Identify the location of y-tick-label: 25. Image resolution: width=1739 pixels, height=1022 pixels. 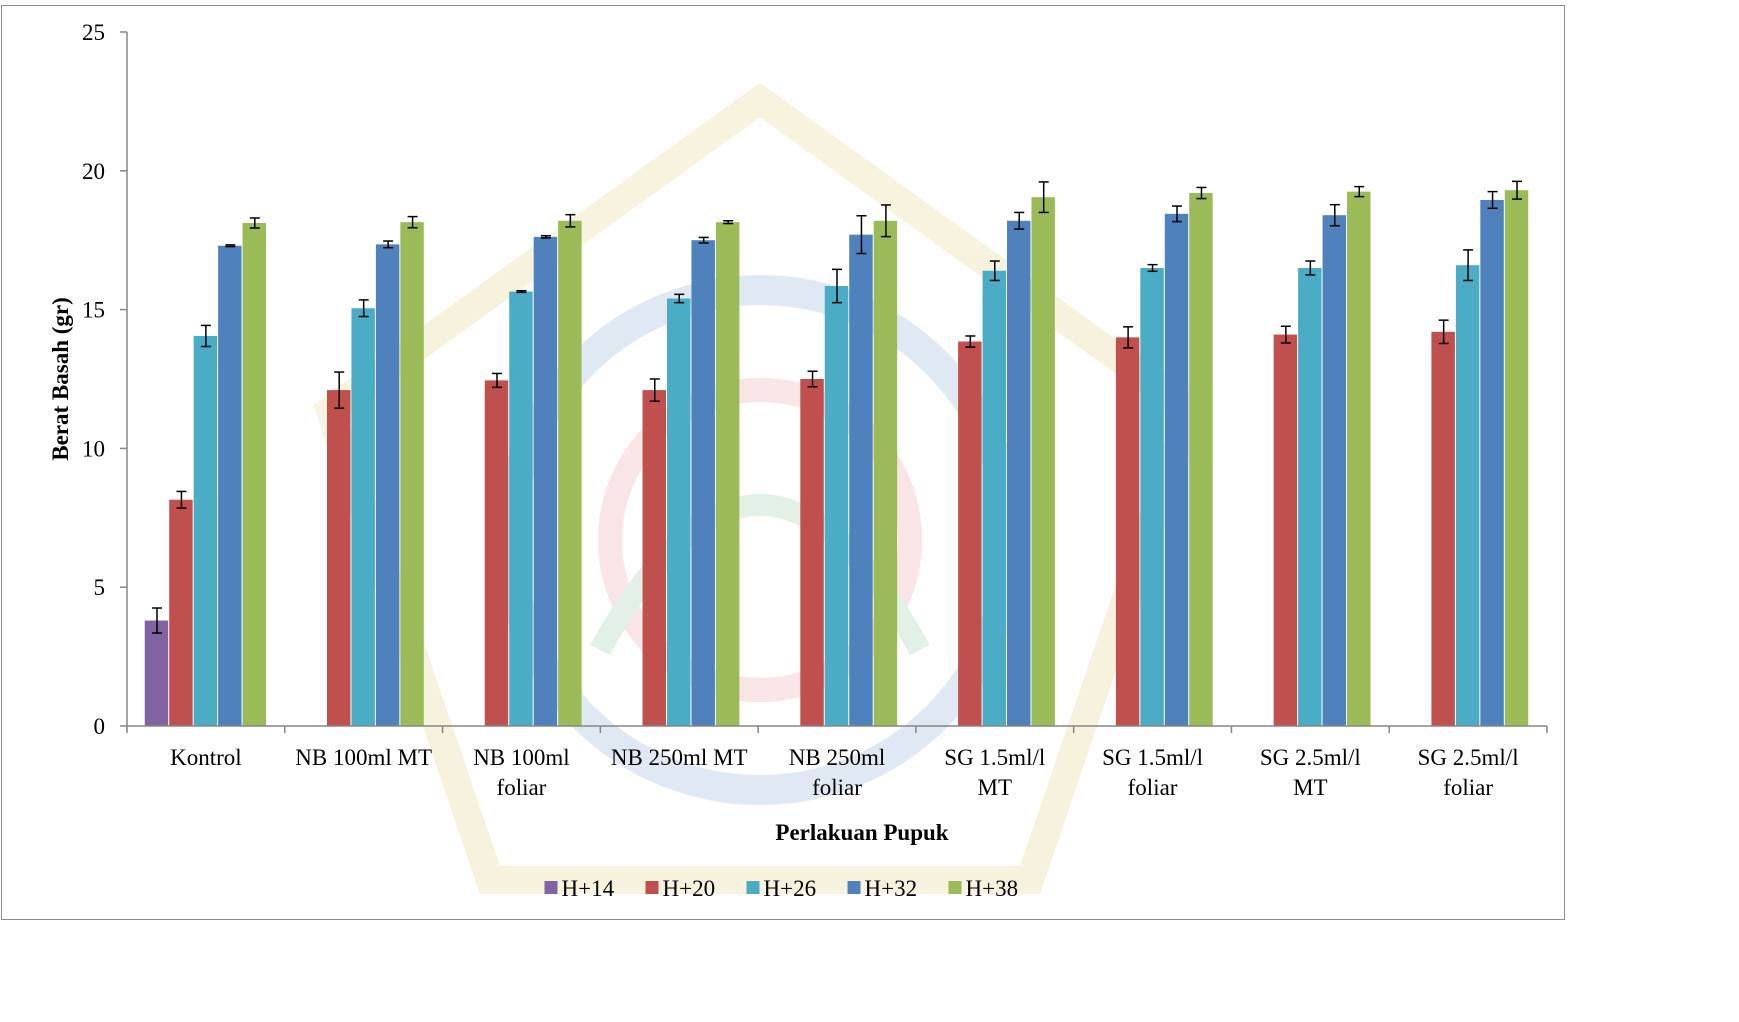
(93, 32).